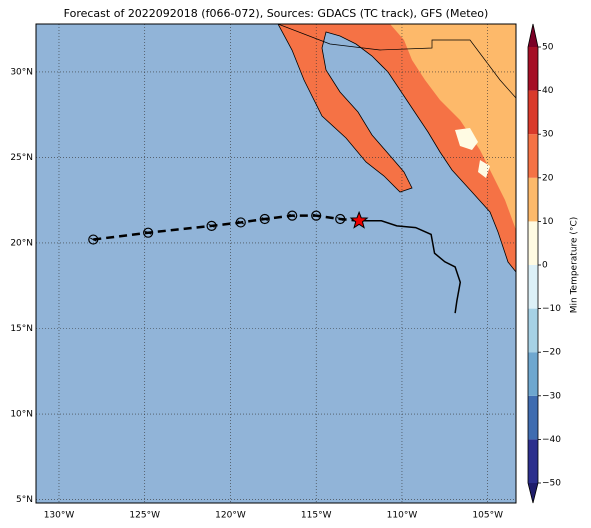 The image size is (591, 528). What do you see at coordinates (551, 353) in the screenshot?
I see `colorbar-tick-label: −20` at bounding box center [551, 353].